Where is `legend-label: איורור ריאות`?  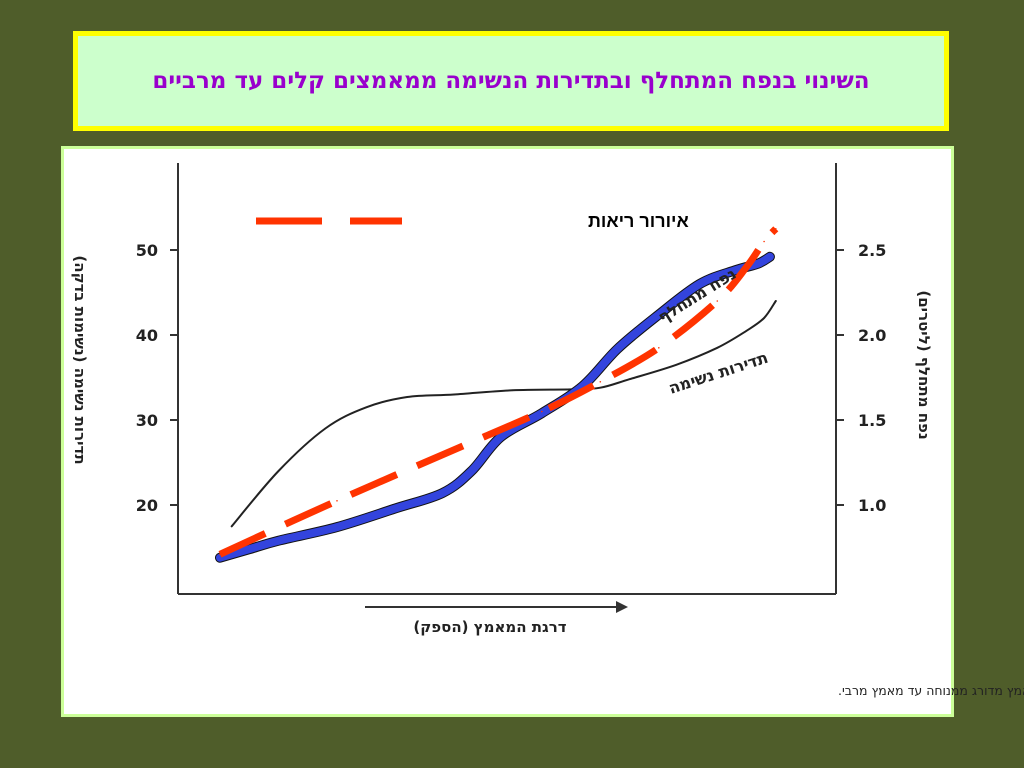 legend-label: איורור ריאות is located at coordinates (638, 221).